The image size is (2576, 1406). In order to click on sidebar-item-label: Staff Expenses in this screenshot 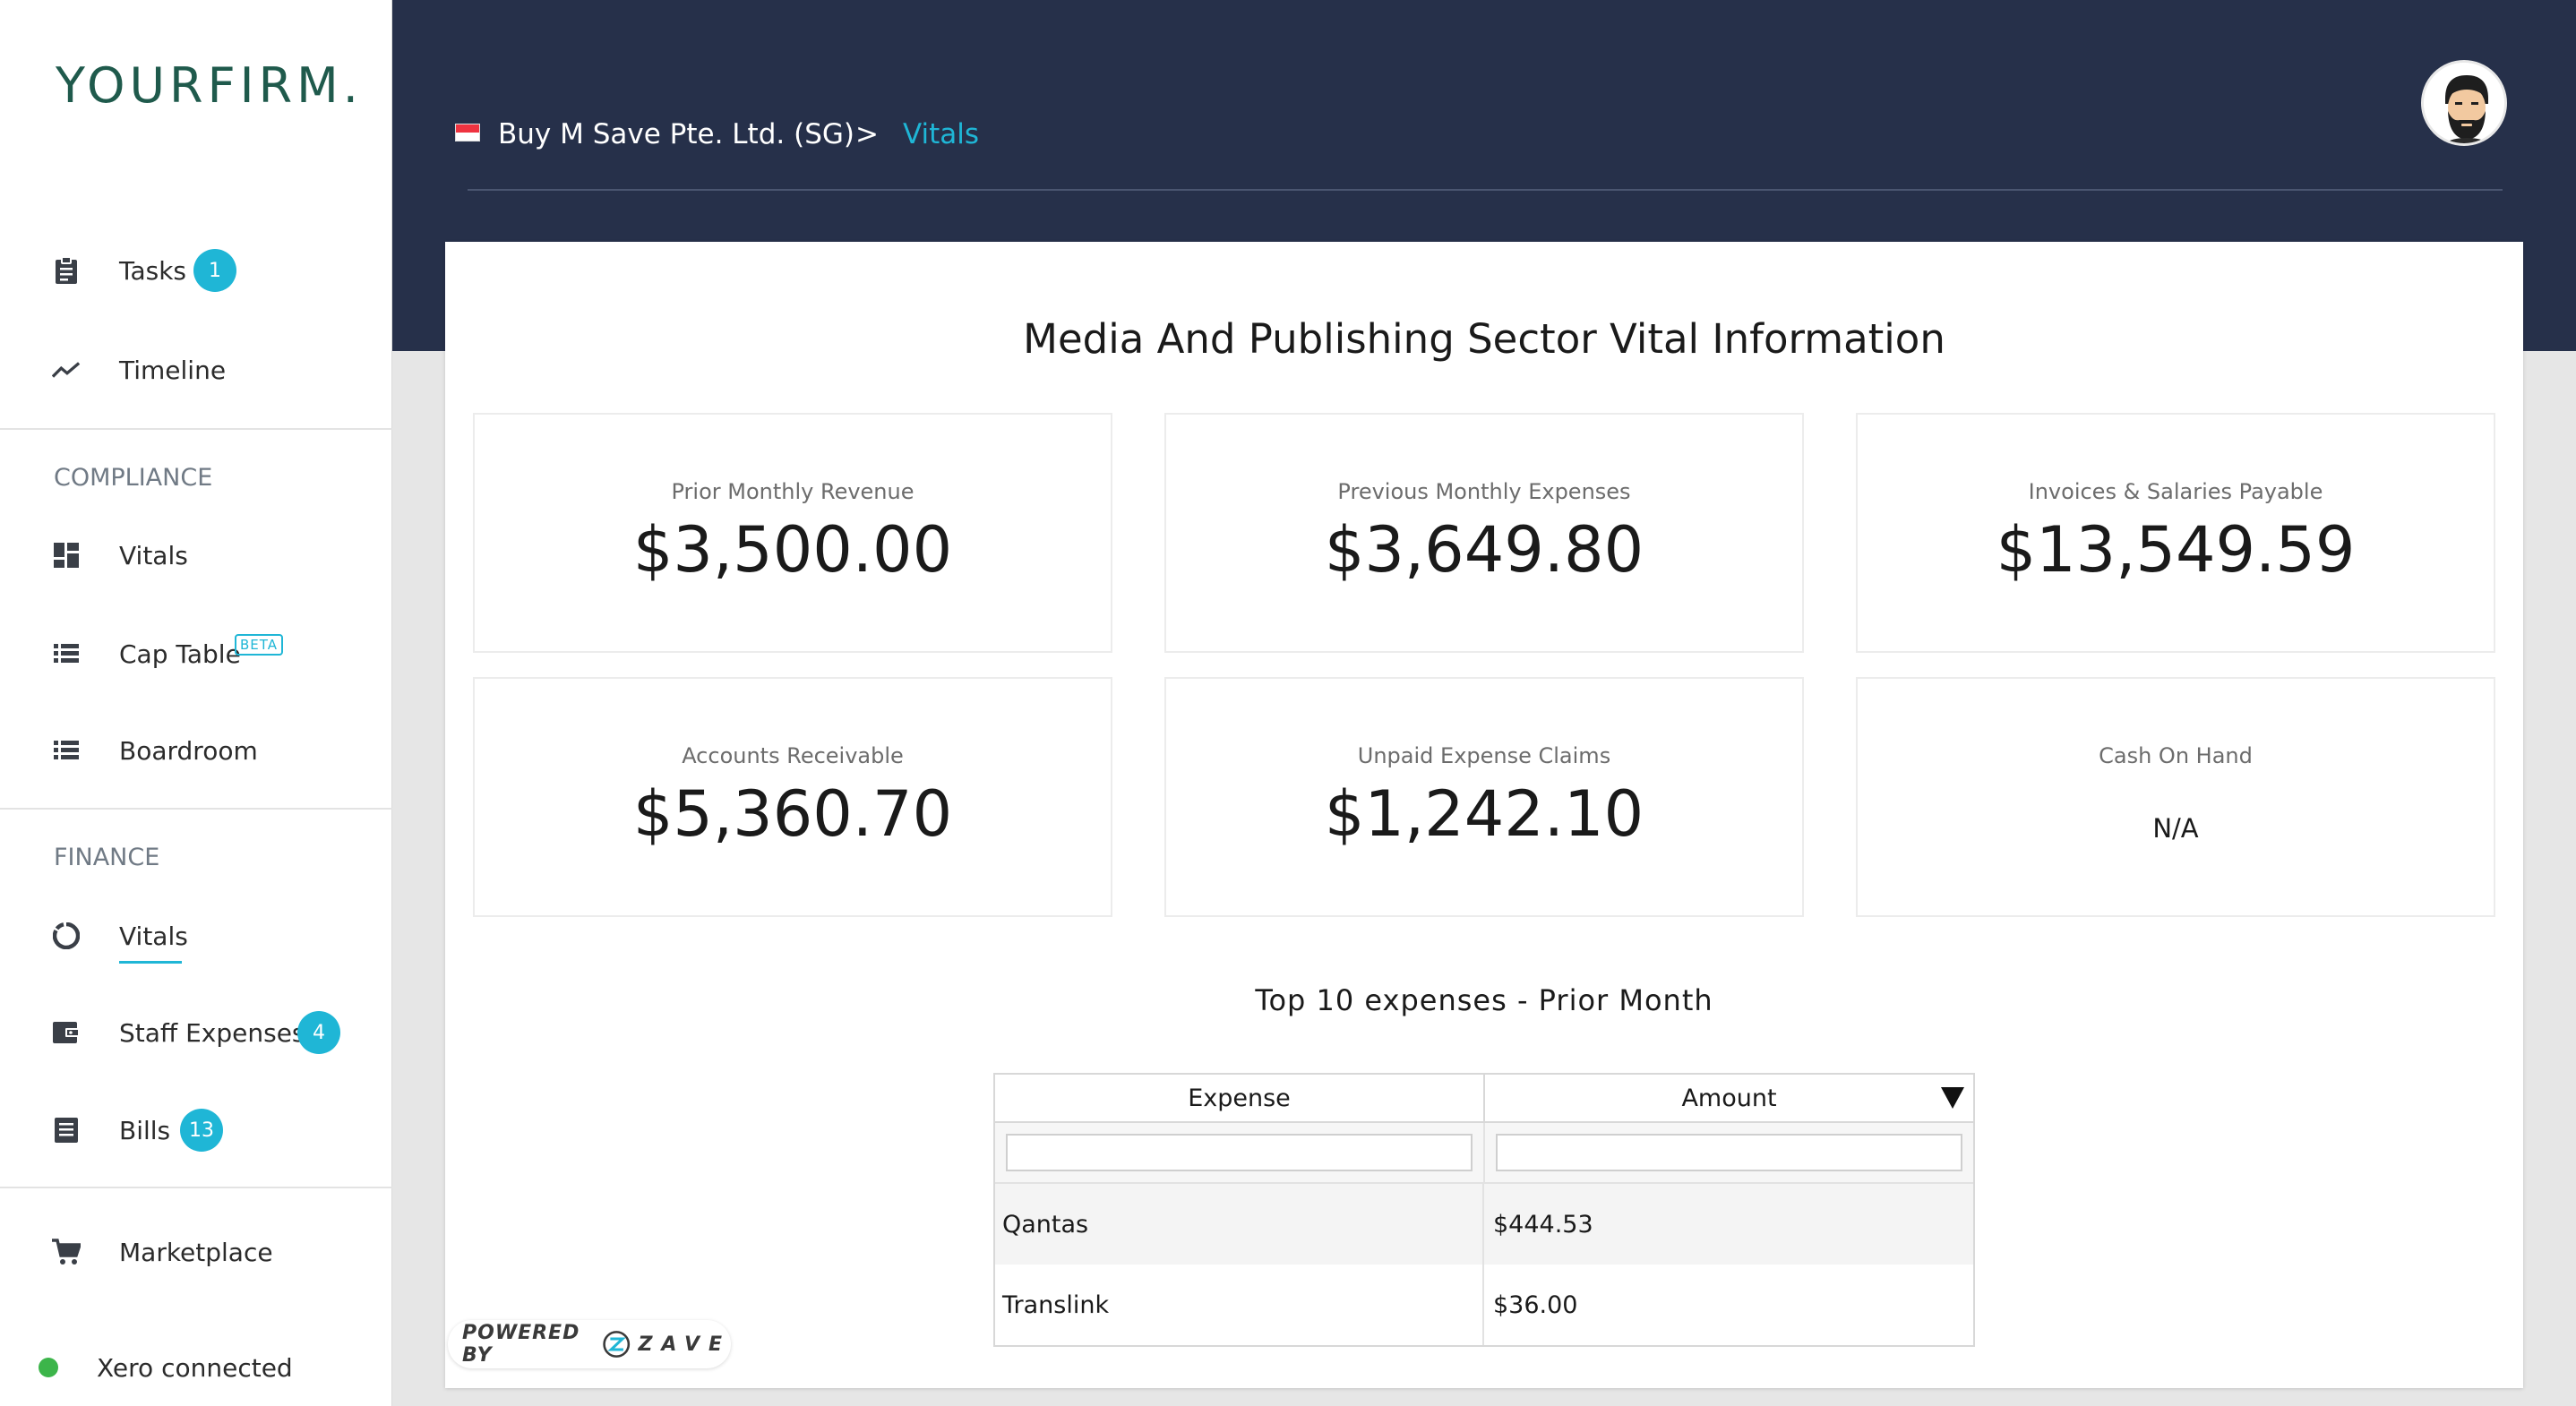, I will do `click(212, 1032)`.